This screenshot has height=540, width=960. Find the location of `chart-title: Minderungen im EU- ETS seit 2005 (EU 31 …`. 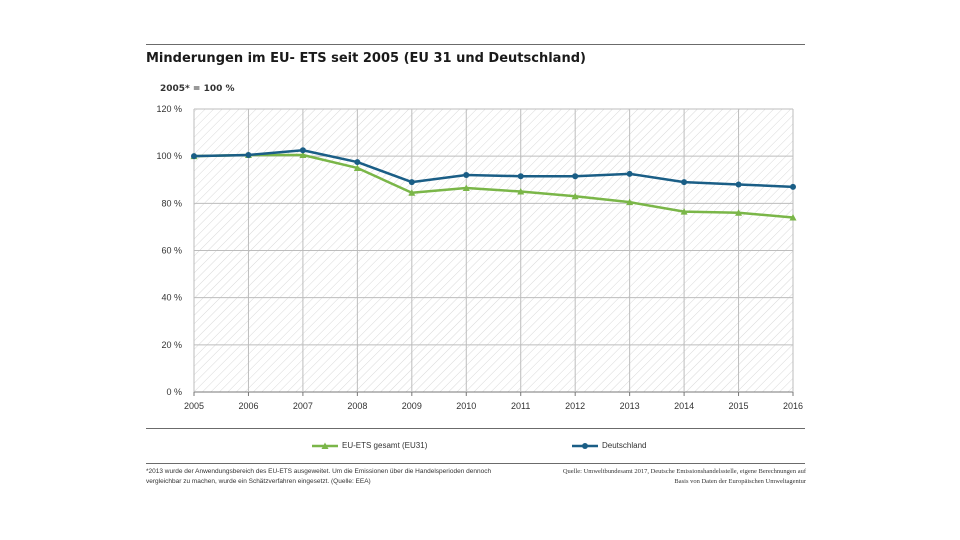

chart-title: Minderungen im EU- ETS seit 2005 (EU 31 … is located at coordinates (366, 58).